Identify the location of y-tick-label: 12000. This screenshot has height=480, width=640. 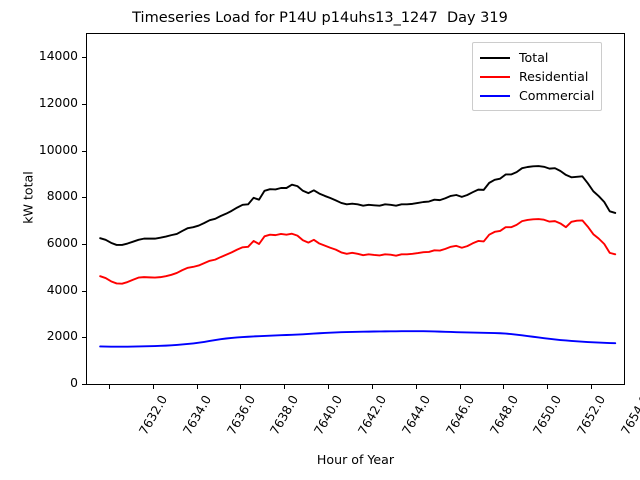
(58, 103).